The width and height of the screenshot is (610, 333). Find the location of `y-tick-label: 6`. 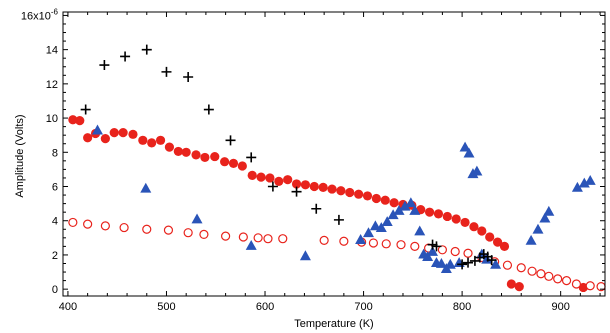

y-tick-label: 6 is located at coordinates (55, 188).